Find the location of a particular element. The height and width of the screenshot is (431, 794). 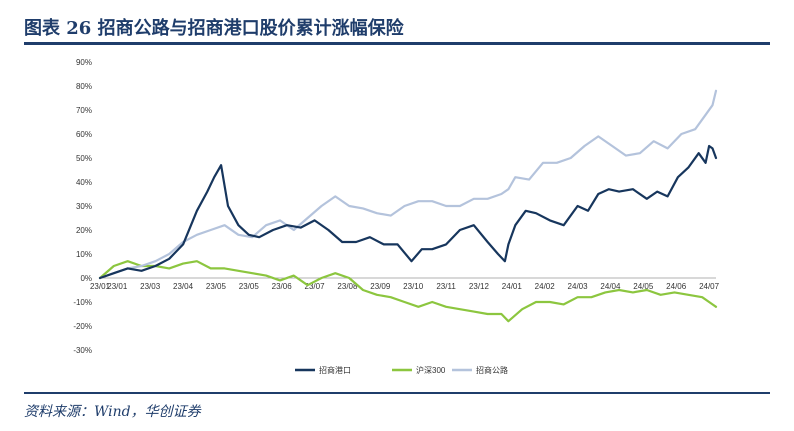

y-tick-label: 10% is located at coordinates (84, 254).